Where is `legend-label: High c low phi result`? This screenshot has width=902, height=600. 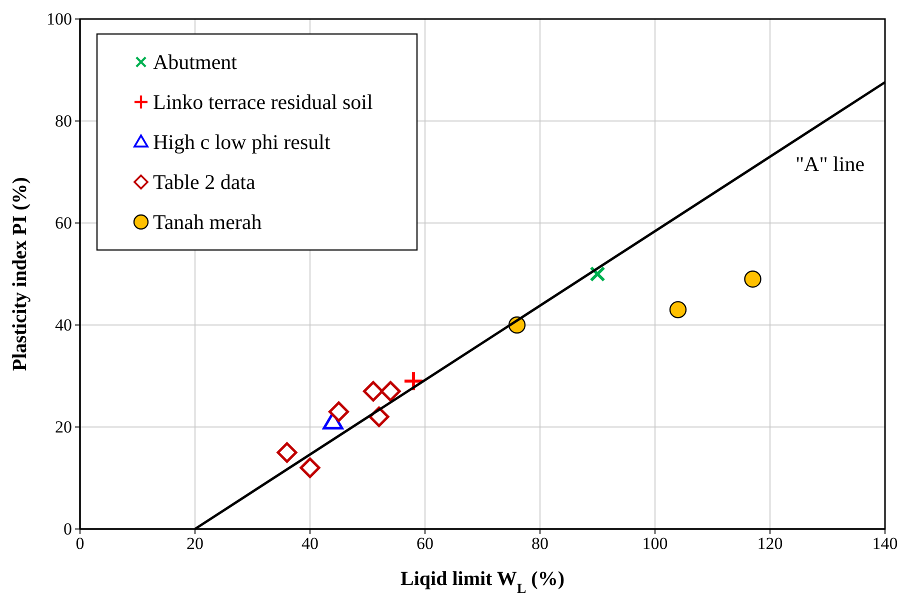
legend-label: High c low phi result is located at coordinates (241, 142).